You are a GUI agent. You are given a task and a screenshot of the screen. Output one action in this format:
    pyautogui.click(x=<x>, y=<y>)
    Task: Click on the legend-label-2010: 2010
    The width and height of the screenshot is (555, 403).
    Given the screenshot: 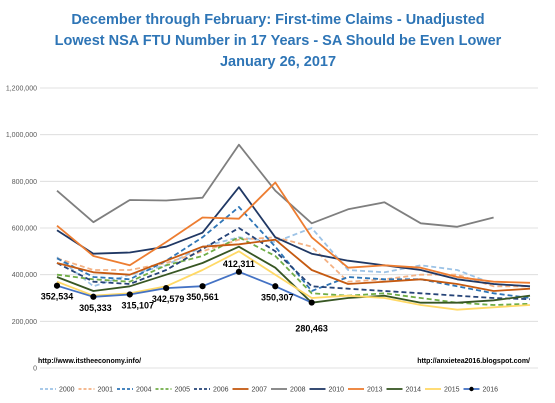 What is the action you would take?
    pyautogui.click(x=337, y=390)
    